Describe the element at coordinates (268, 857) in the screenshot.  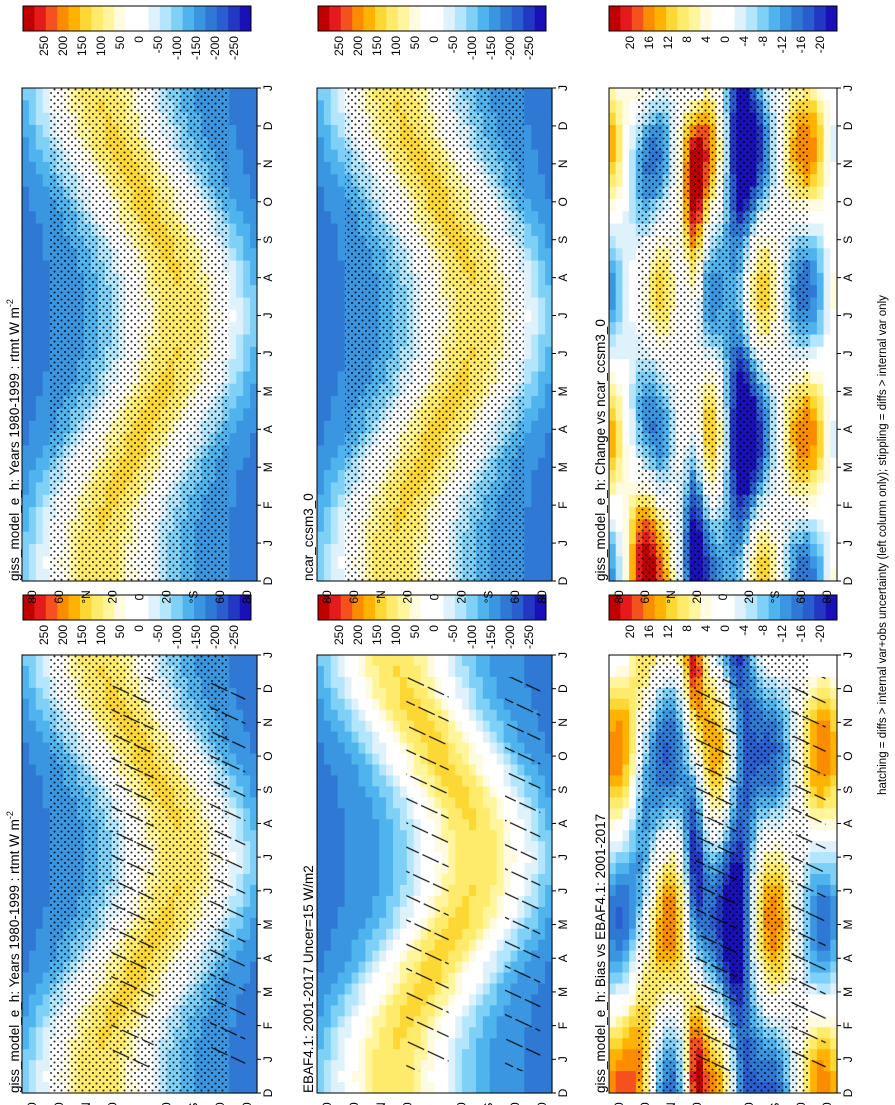
I see `time-tick-label: J` at that location.